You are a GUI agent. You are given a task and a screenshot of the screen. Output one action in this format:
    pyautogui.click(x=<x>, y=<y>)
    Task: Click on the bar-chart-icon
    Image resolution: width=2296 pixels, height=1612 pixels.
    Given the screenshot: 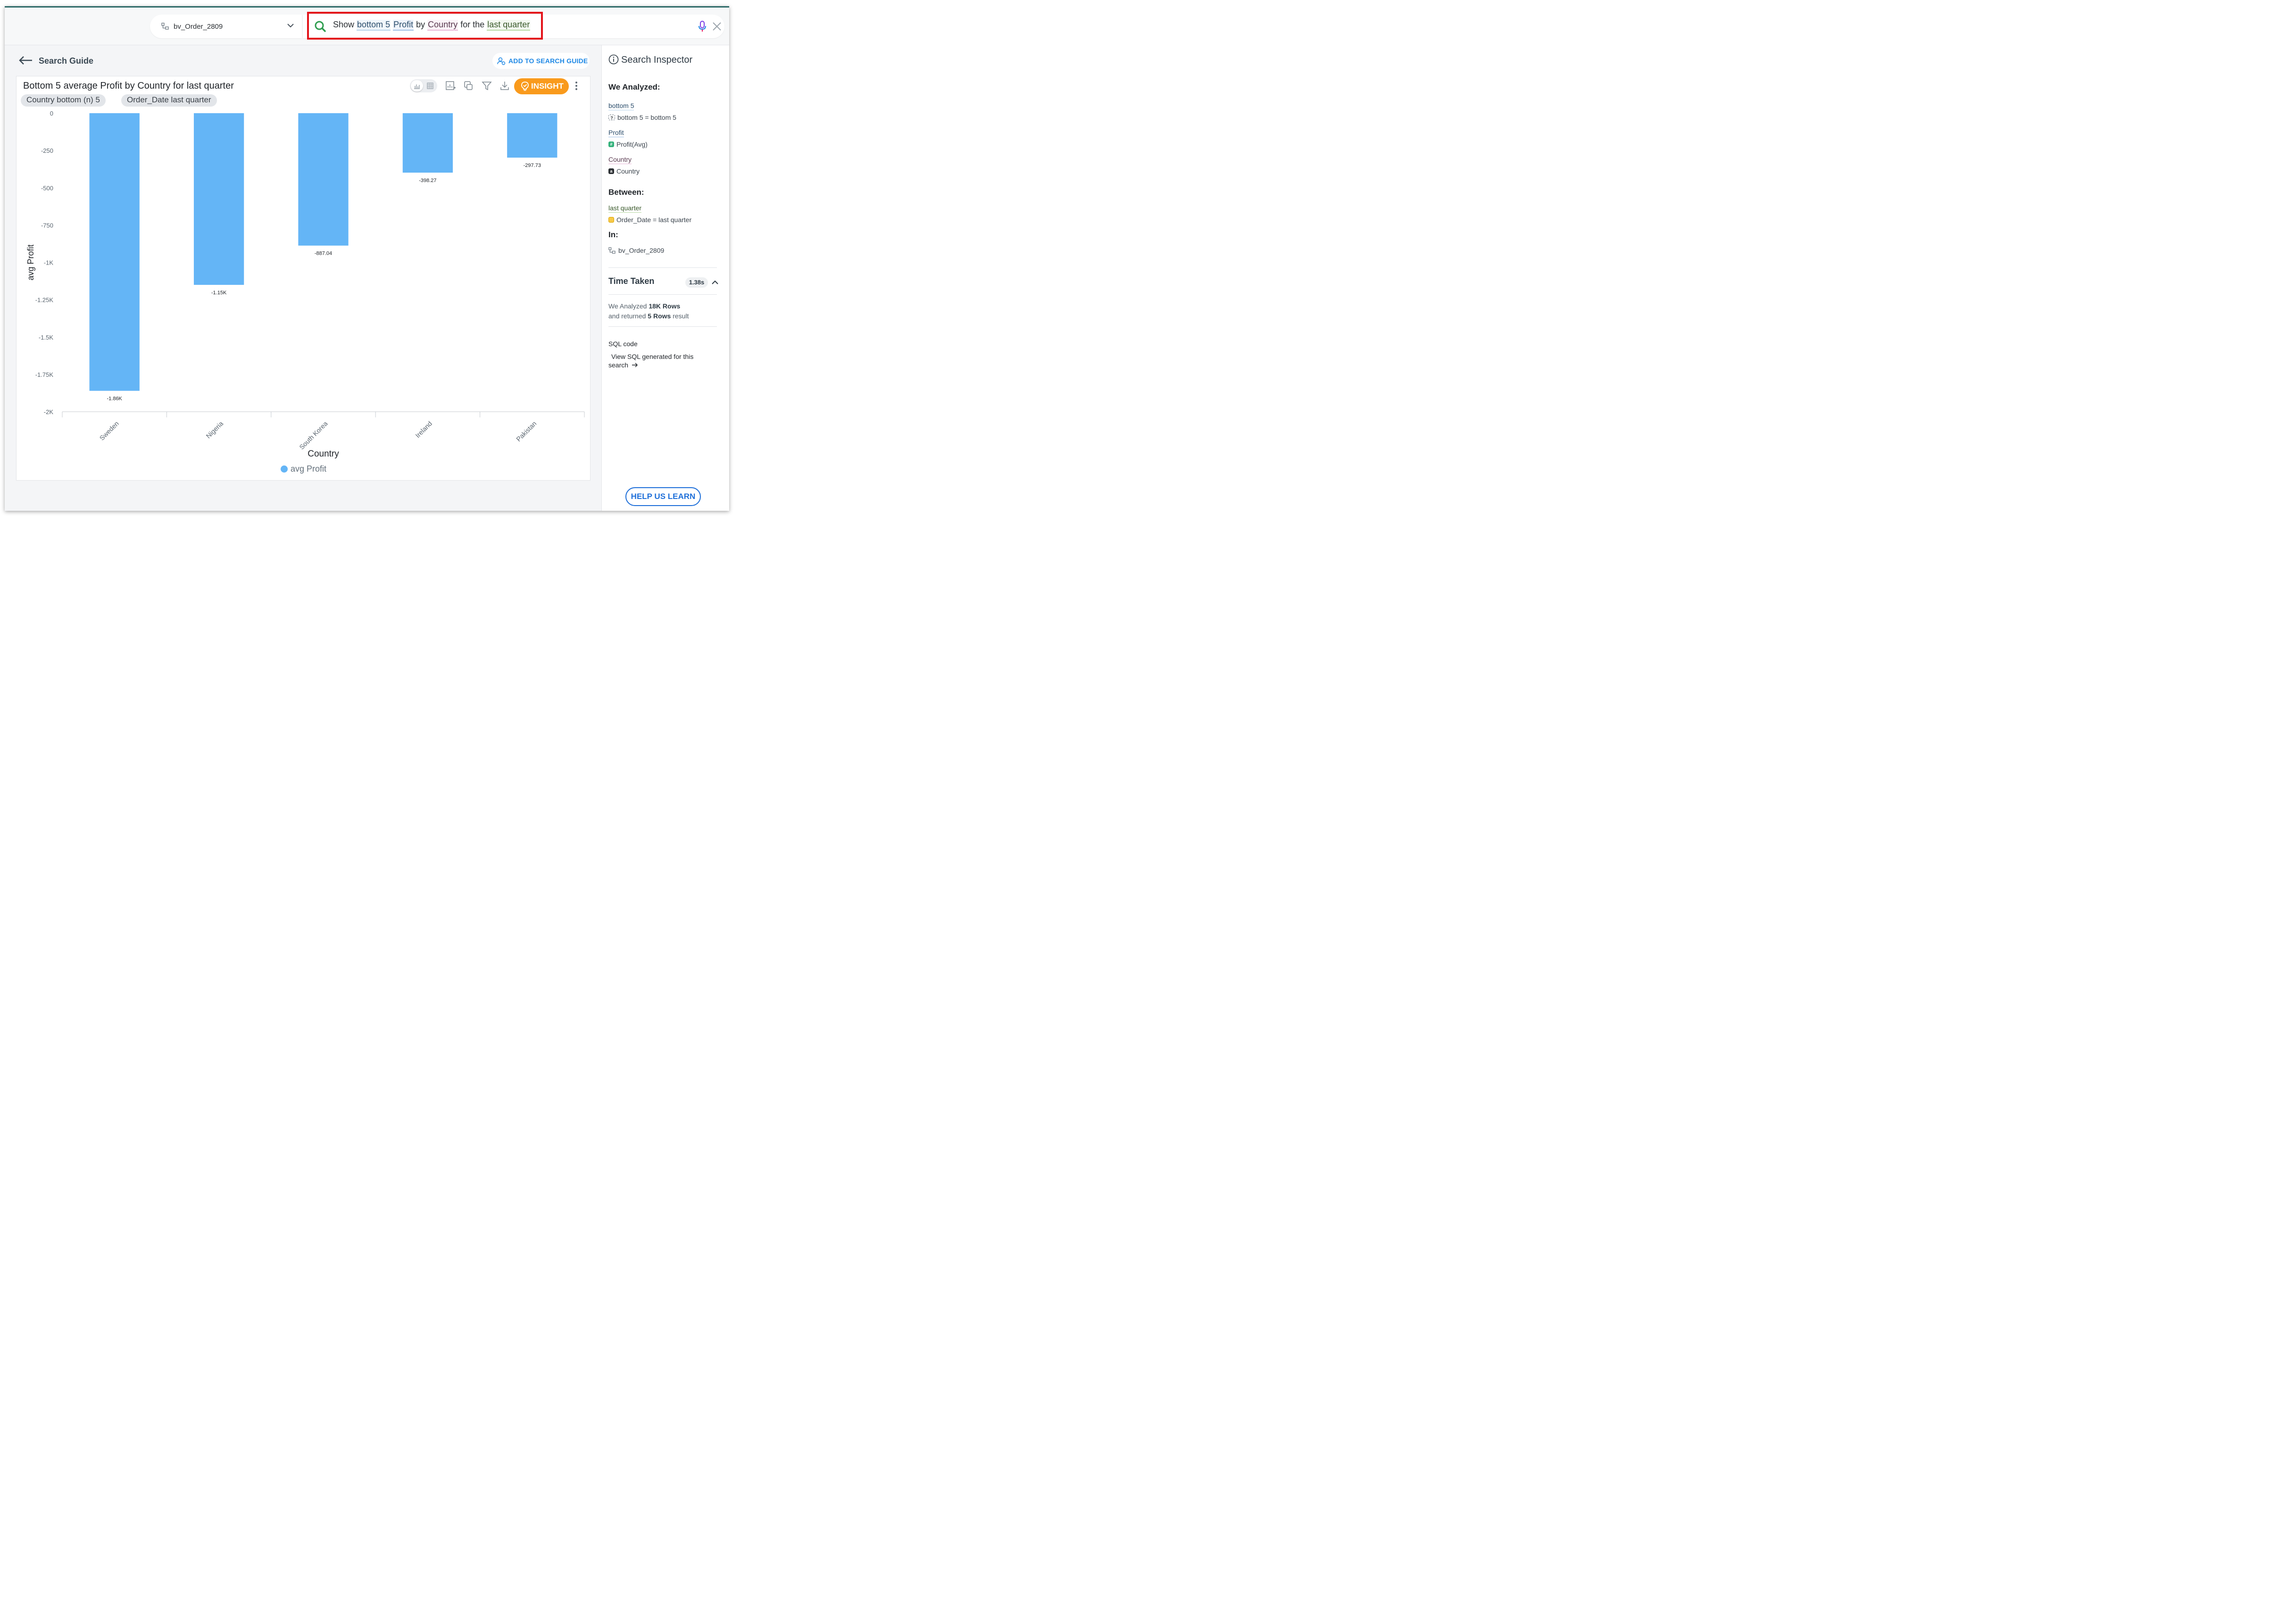 What is the action you would take?
    pyautogui.click(x=417, y=86)
    